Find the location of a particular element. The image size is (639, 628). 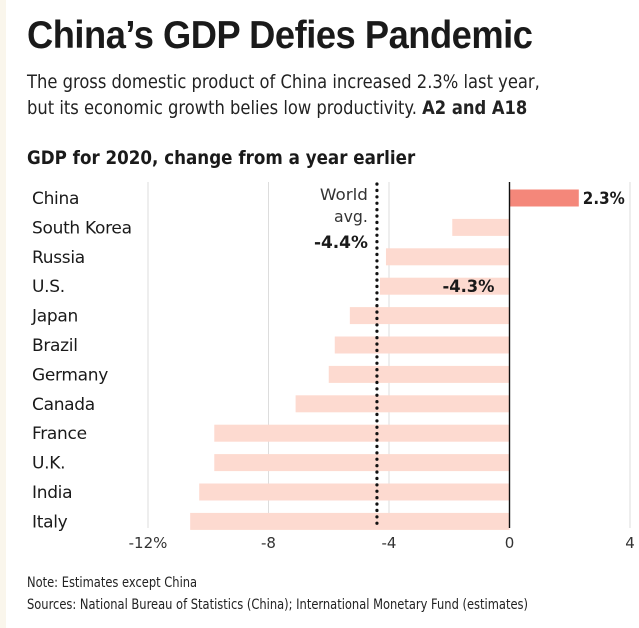

category-label: China is located at coordinates (55, 199).